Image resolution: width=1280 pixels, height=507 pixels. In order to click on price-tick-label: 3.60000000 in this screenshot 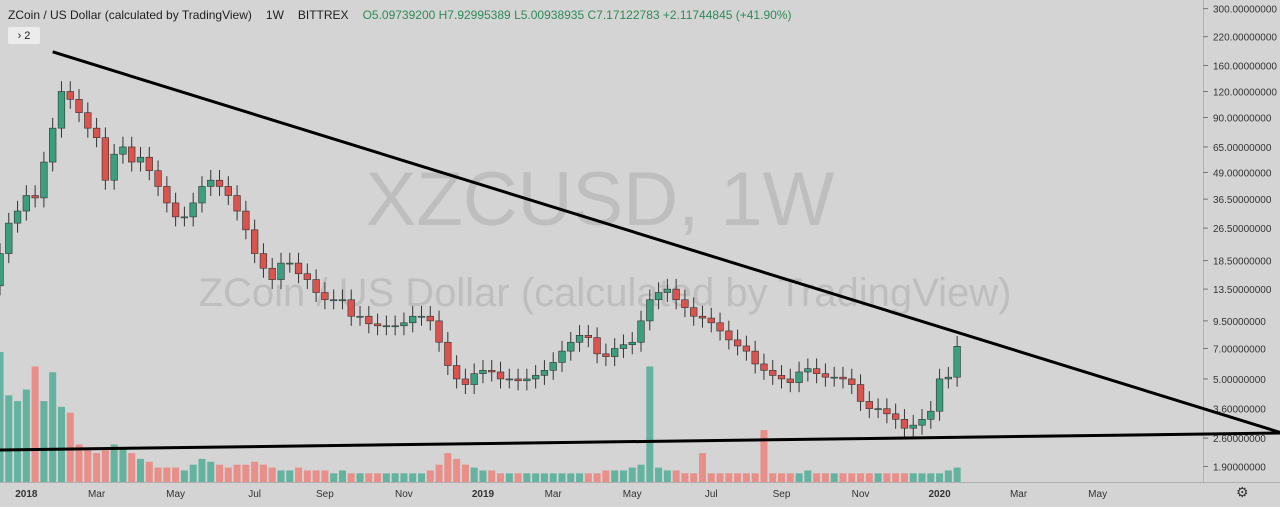, I will do `click(1239, 410)`.